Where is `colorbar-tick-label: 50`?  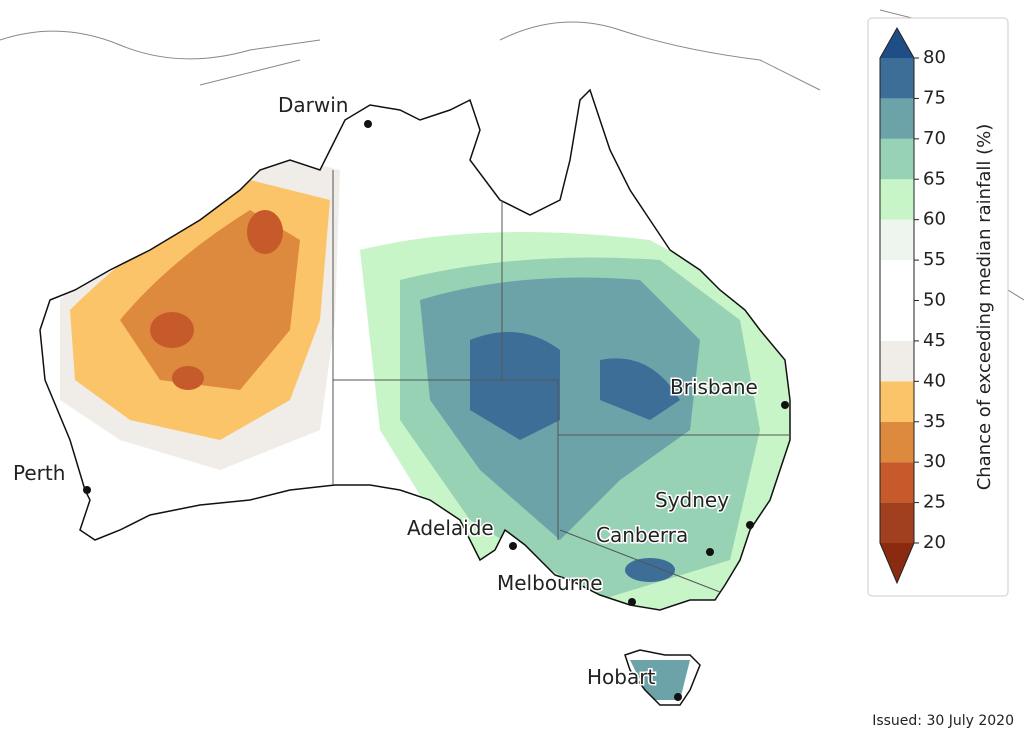
colorbar-tick-label: 50 is located at coordinates (934, 300).